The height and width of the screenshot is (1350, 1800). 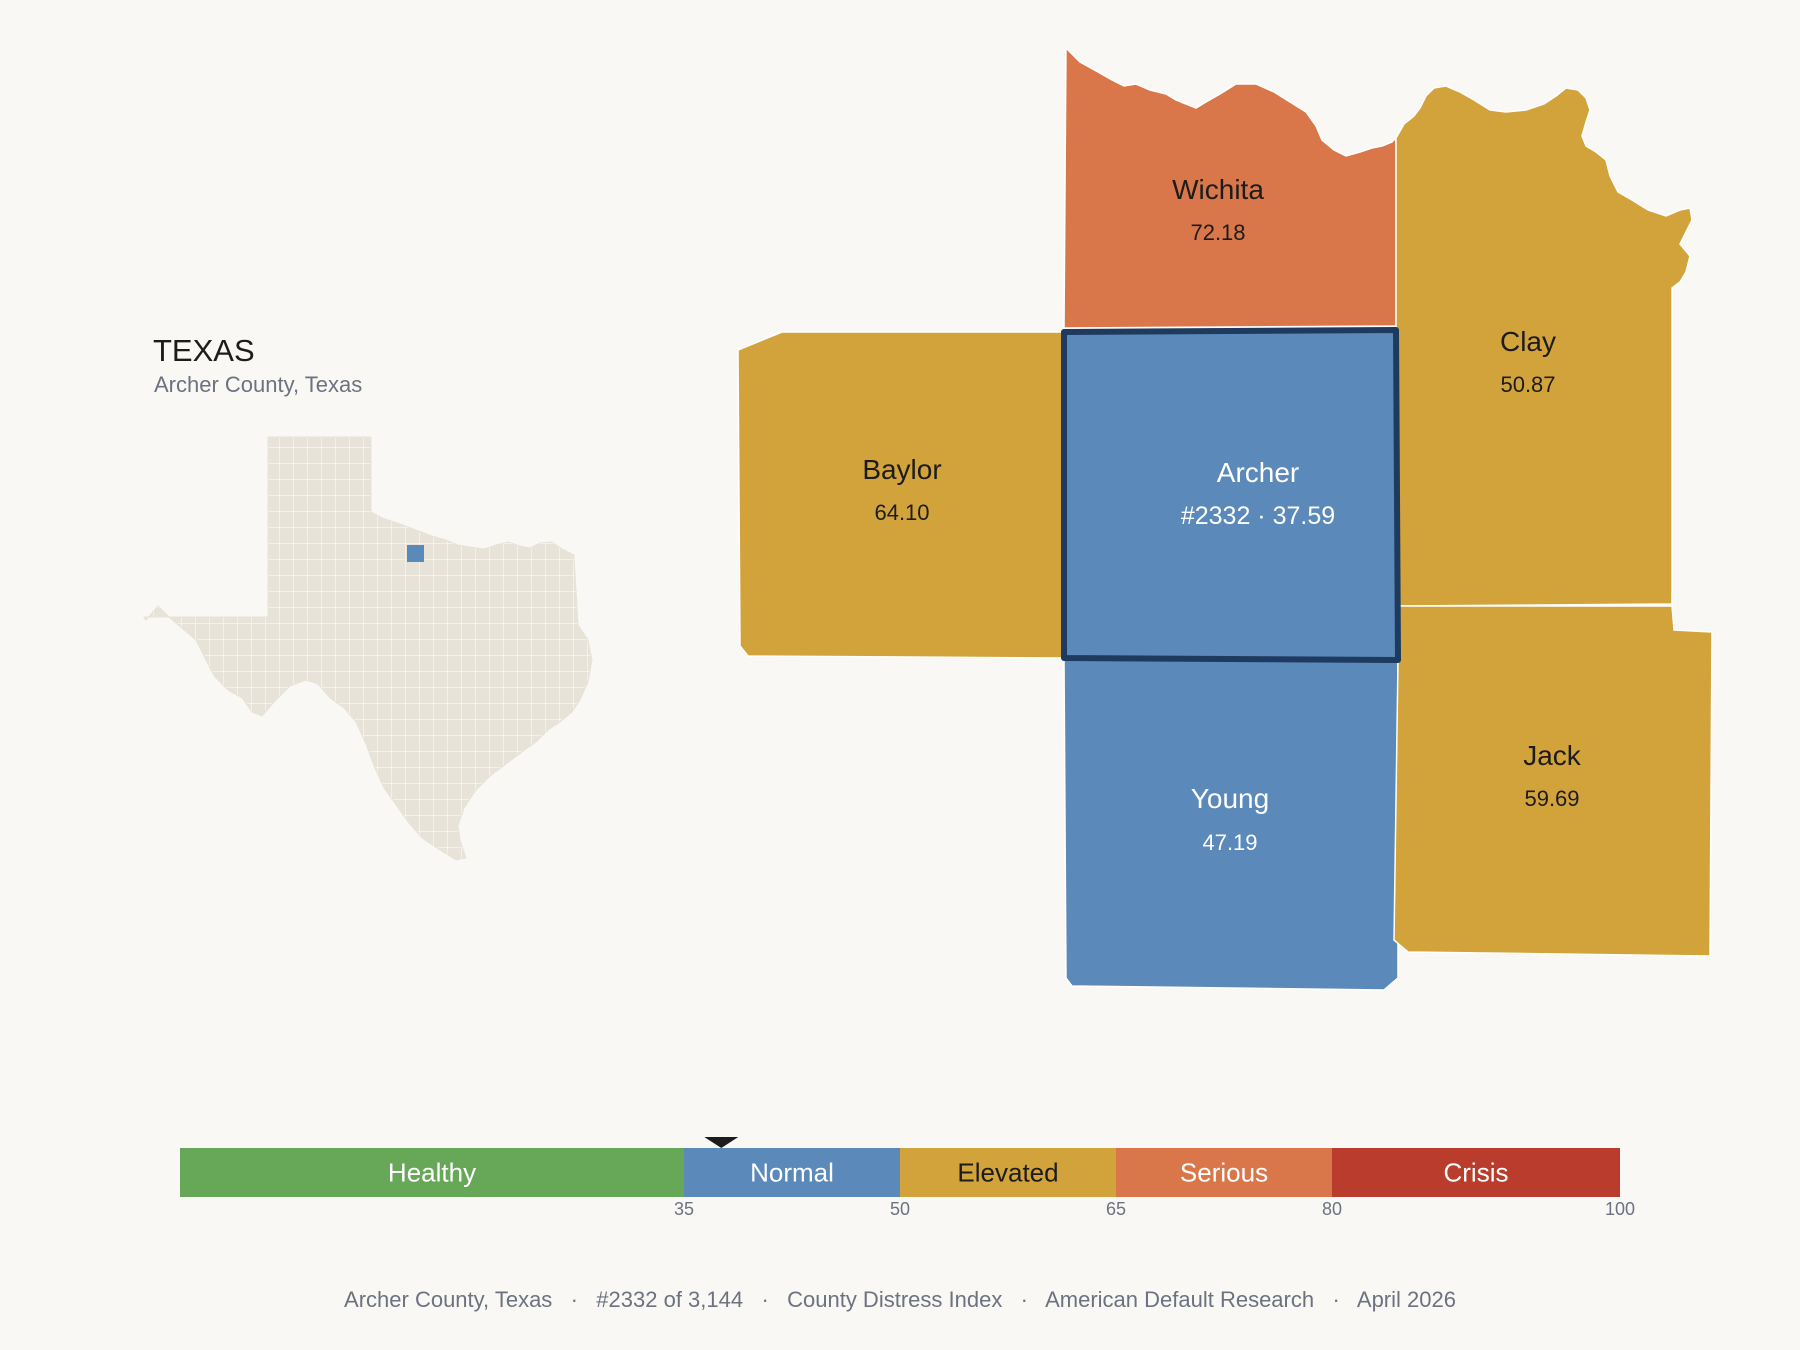 I want to click on legend-tick-80: 80, so click(x=1332, y=1209).